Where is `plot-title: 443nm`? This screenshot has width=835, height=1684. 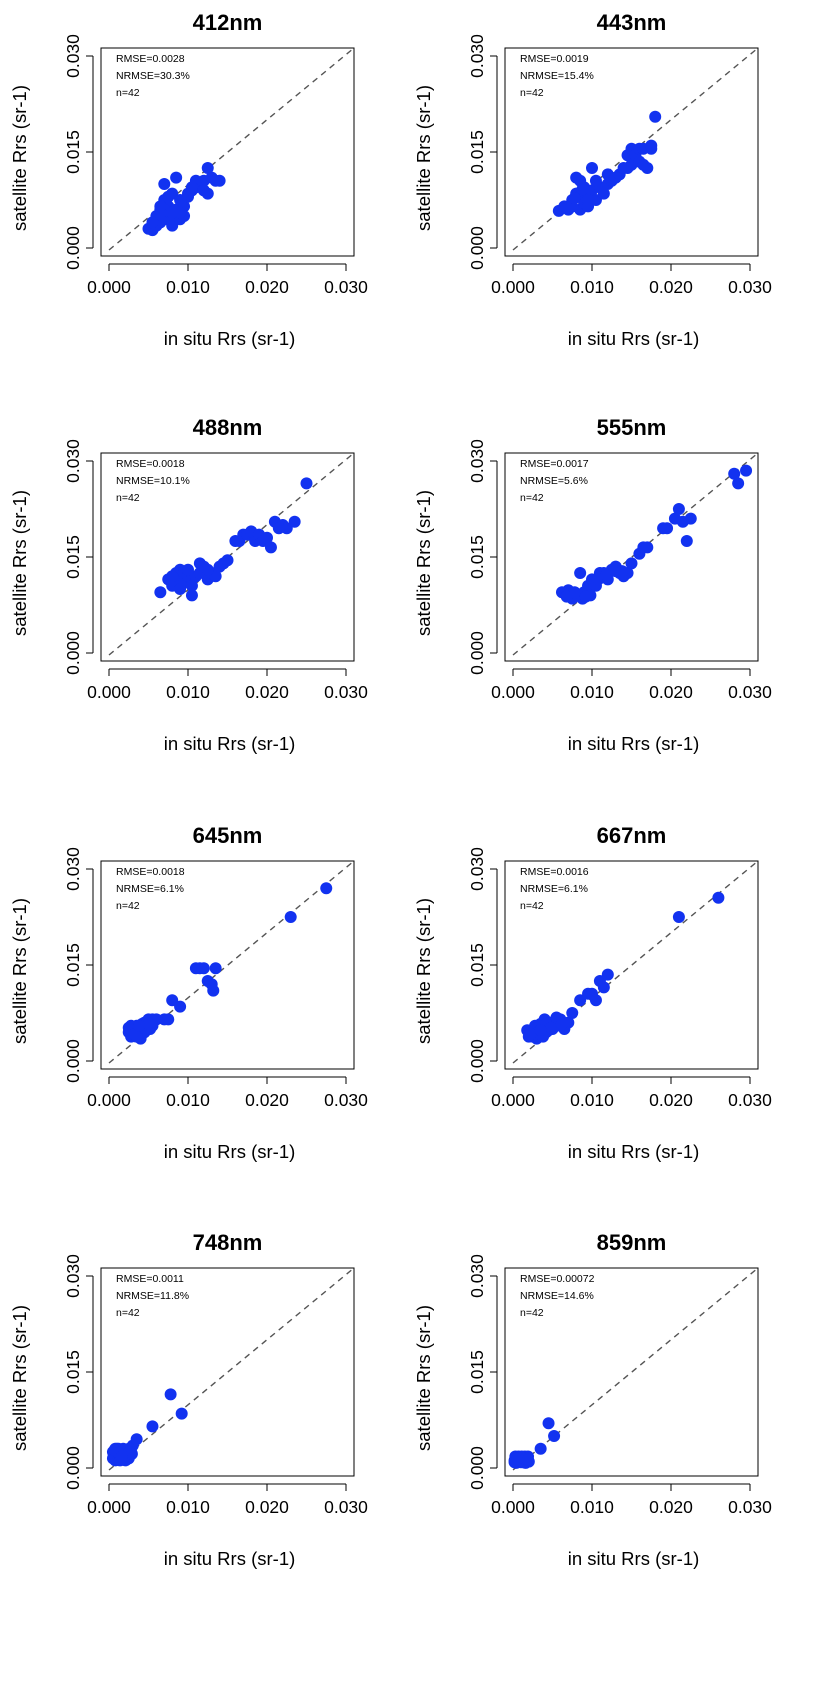
plot-title: 443nm is located at coordinates (632, 22).